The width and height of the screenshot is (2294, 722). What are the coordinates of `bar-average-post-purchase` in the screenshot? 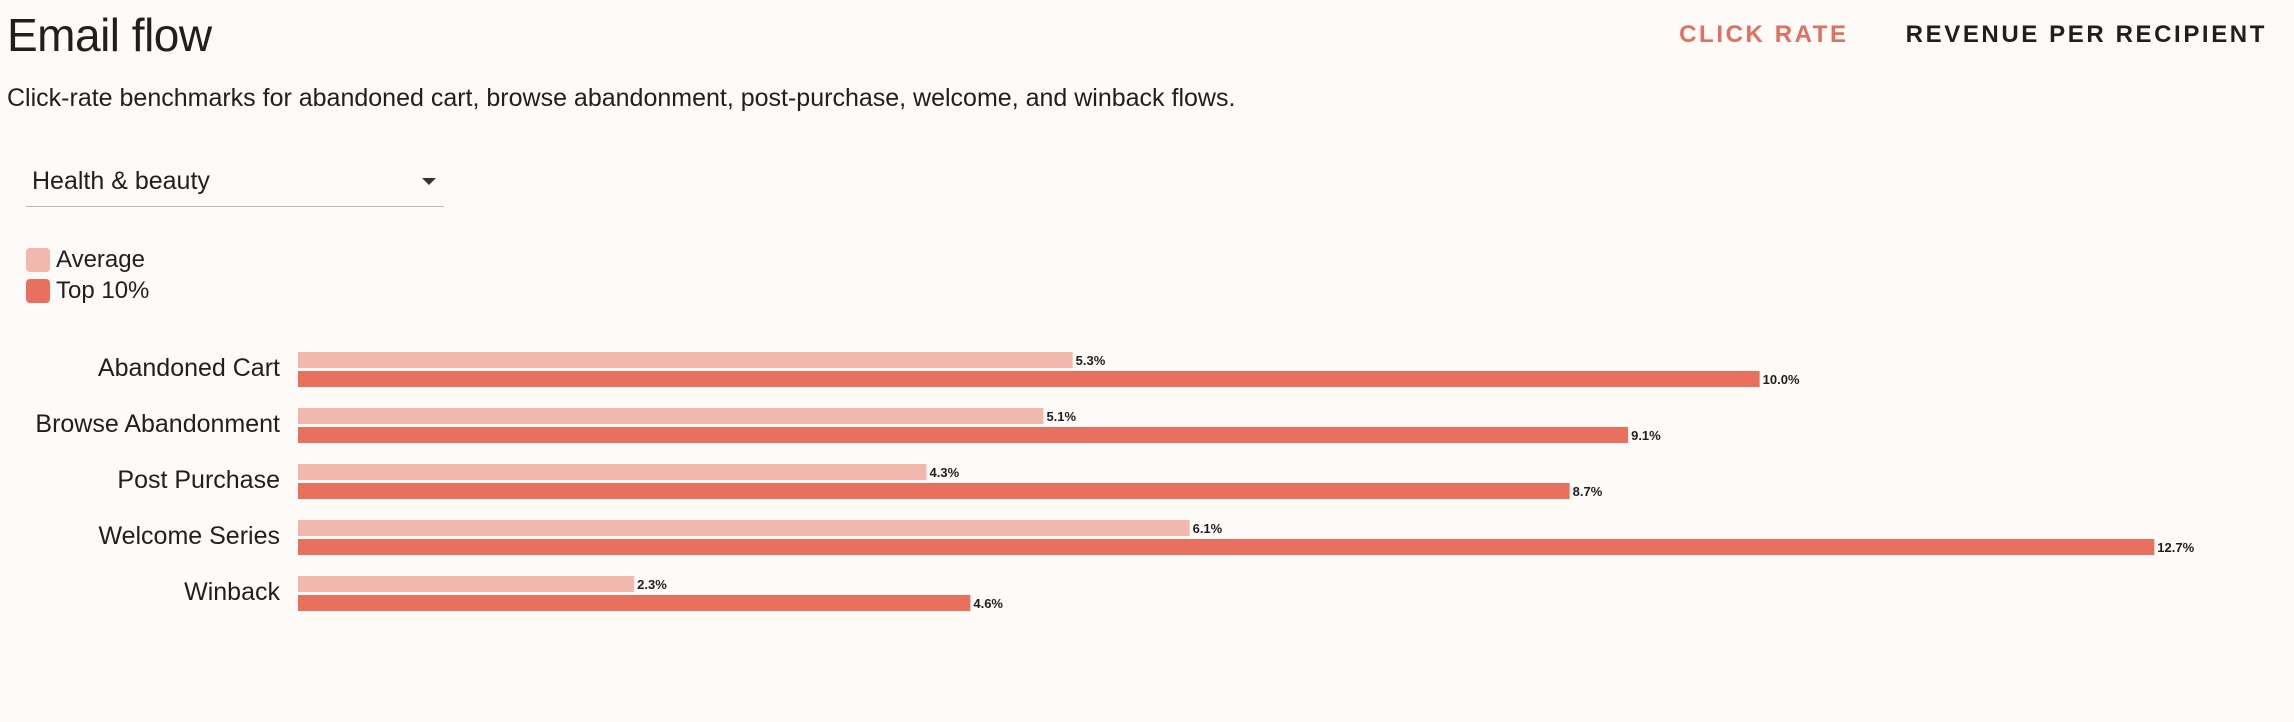 It's located at (612, 472).